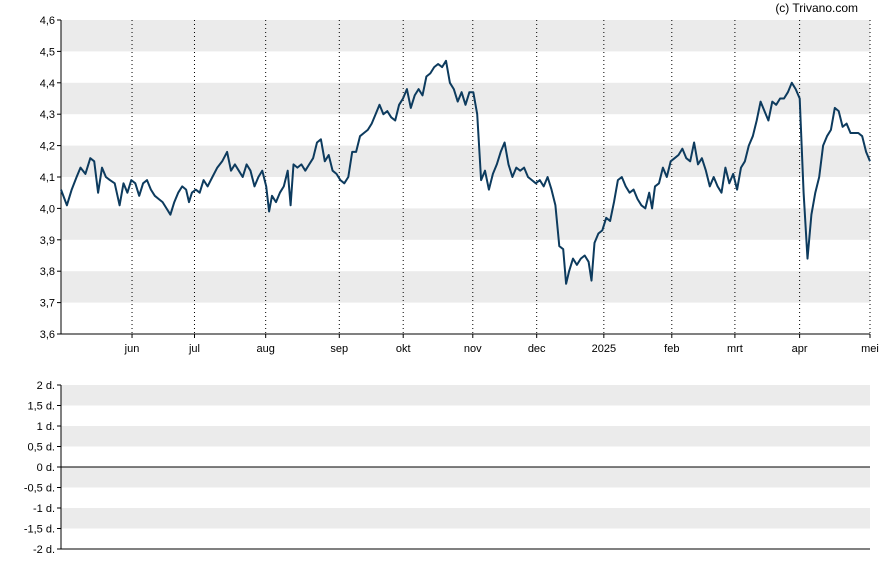 Image resolution: width=888 pixels, height=570 pixels. I want to click on volume-y-tick-label: -2 d., so click(44, 550).